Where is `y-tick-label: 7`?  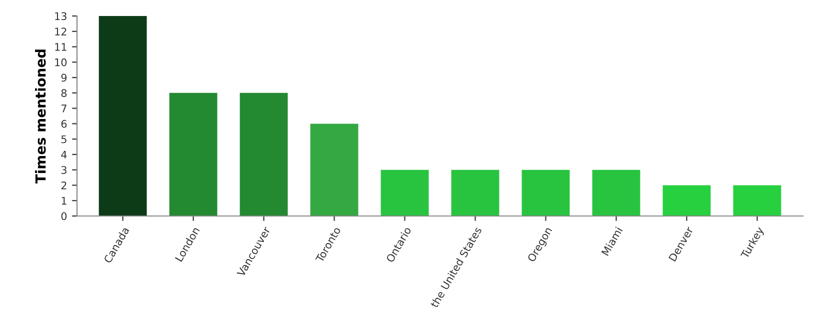 y-tick-label: 7 is located at coordinates (64, 108).